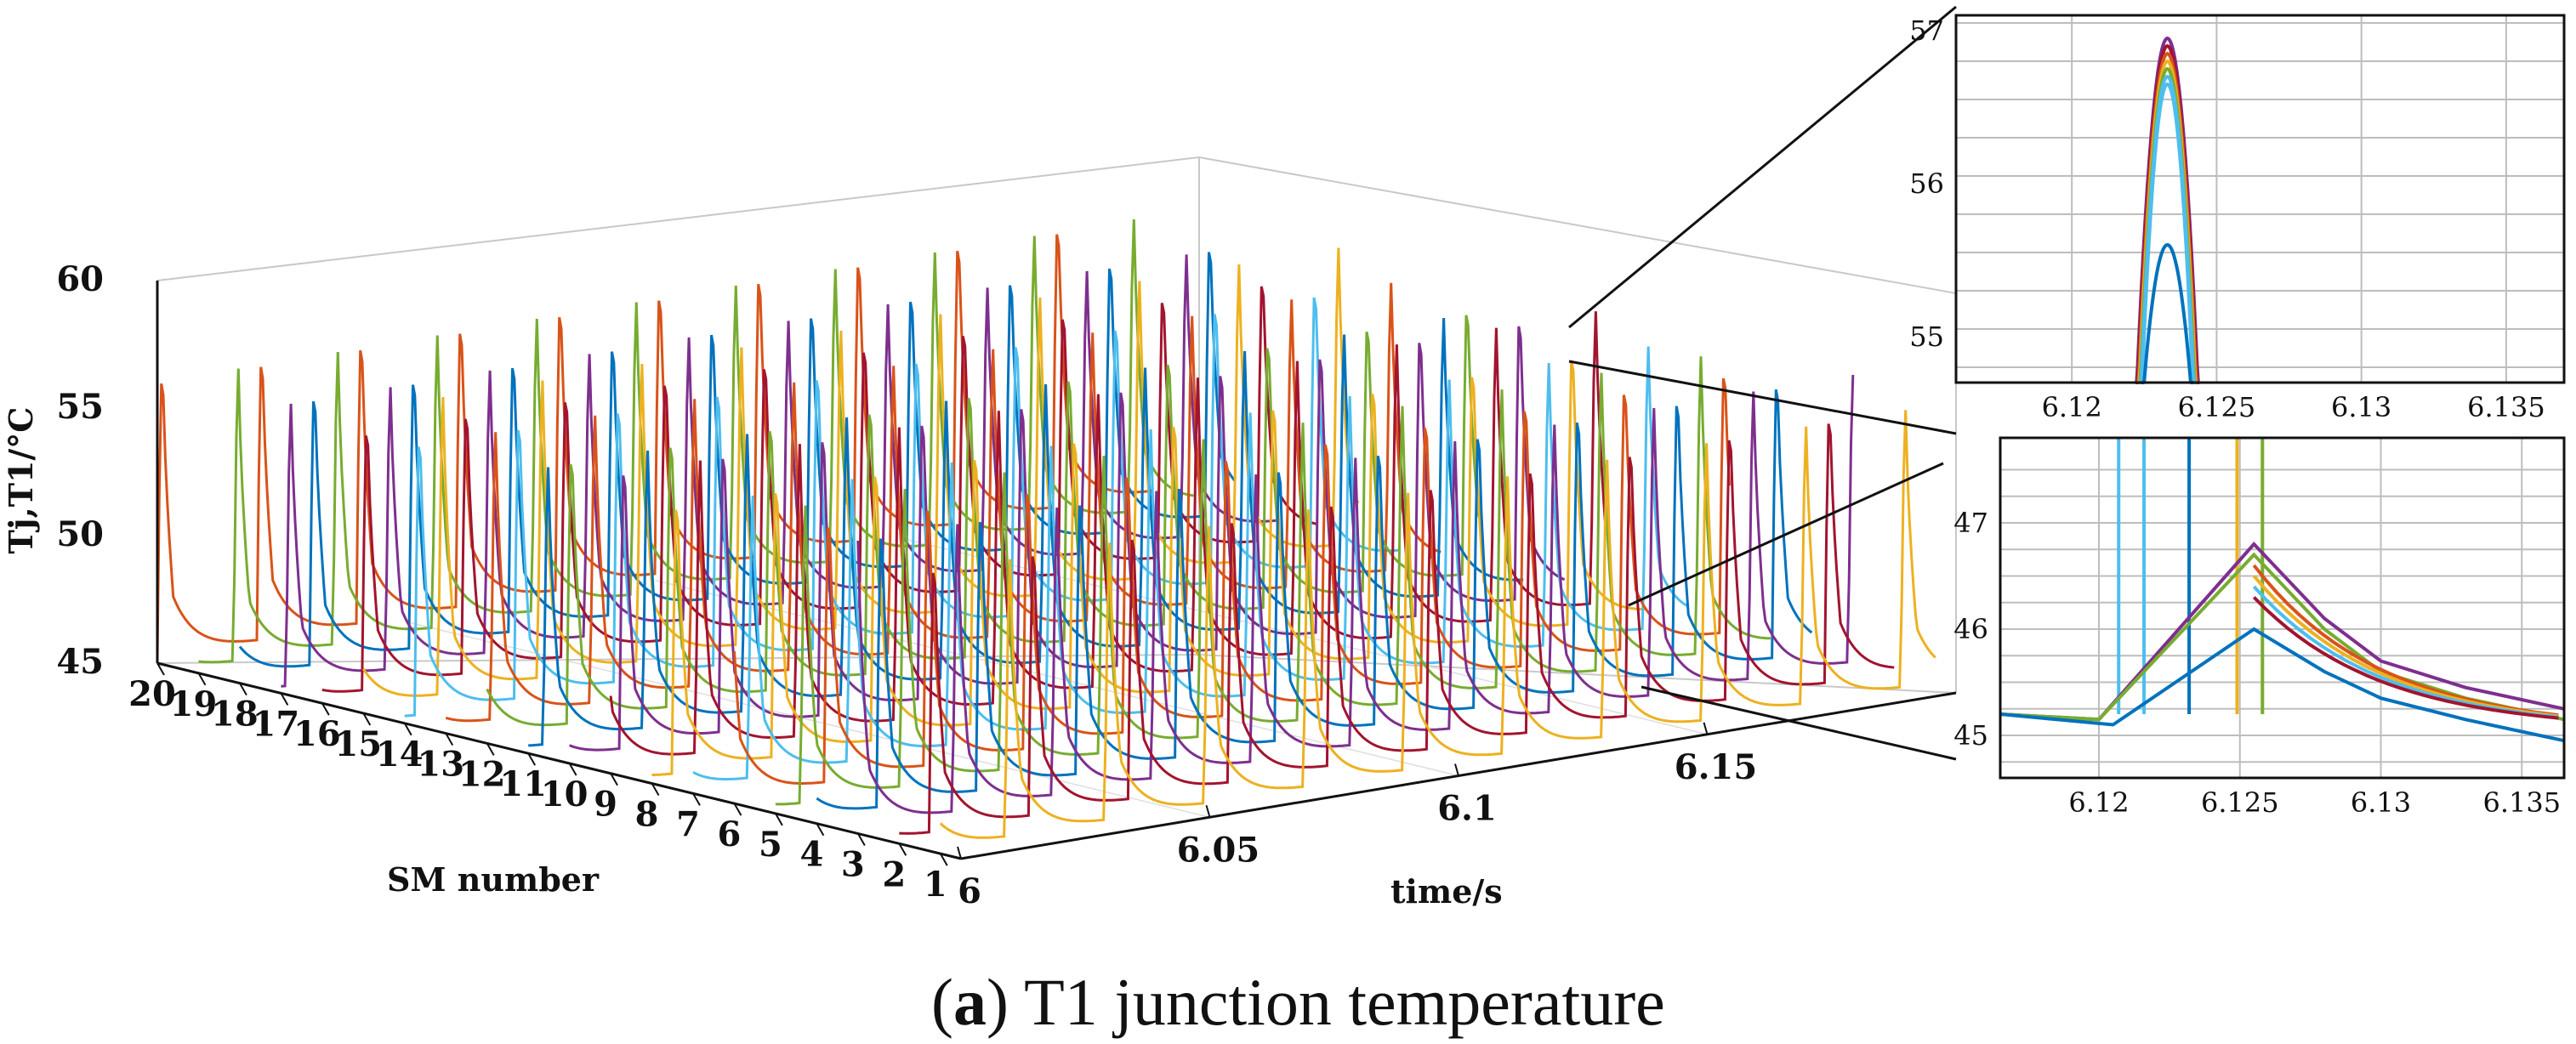 The width and height of the screenshot is (2576, 1044). I want to click on time-tick: 6, so click(969, 891).